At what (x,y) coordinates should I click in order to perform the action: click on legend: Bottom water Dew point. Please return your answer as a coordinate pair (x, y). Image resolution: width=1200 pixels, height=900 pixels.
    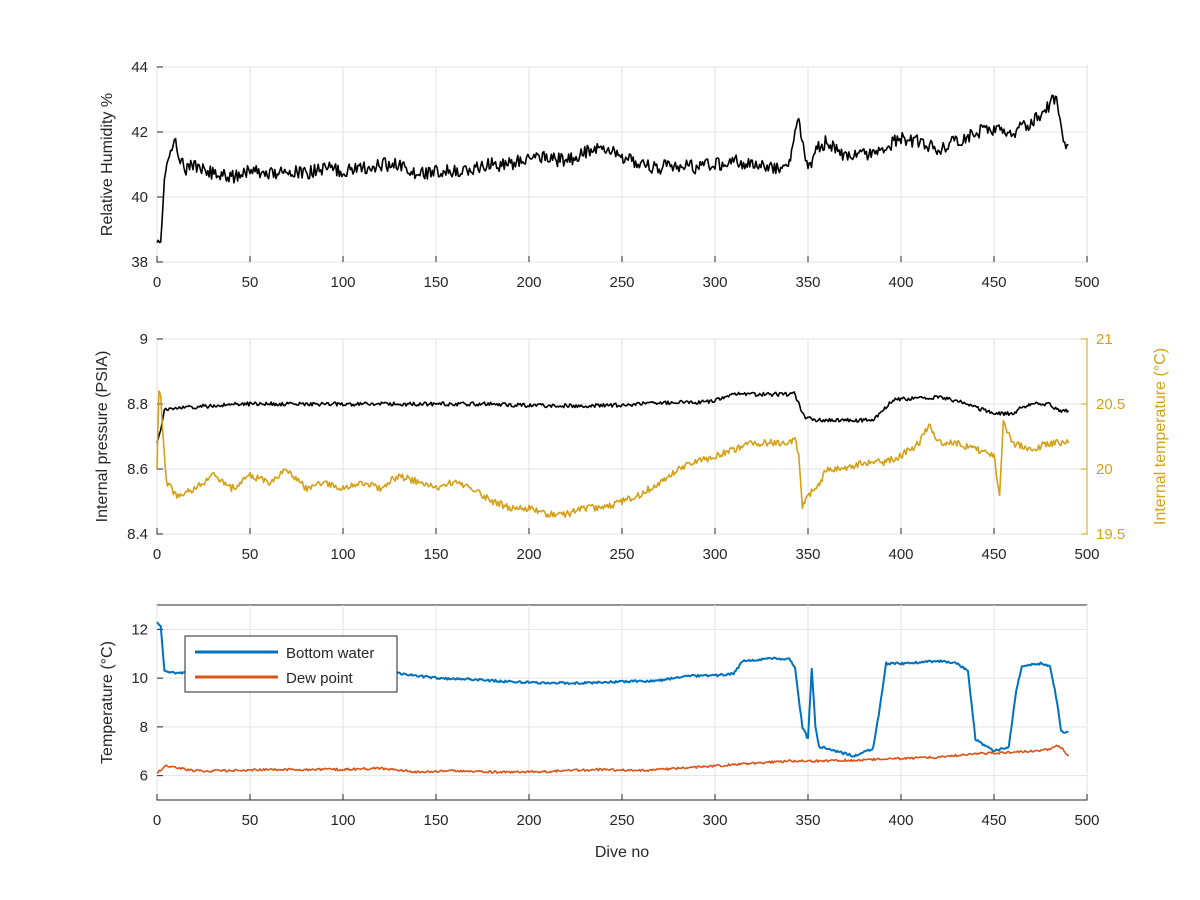
    Looking at the image, I should click on (291, 664).